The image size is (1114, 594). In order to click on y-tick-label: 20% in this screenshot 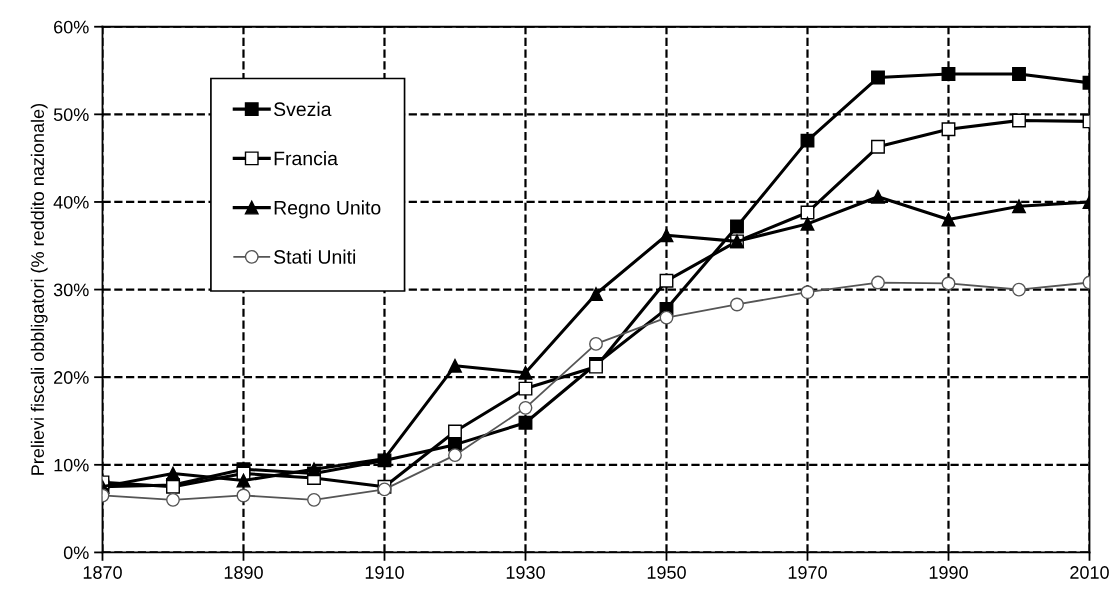, I will do `click(71, 377)`.